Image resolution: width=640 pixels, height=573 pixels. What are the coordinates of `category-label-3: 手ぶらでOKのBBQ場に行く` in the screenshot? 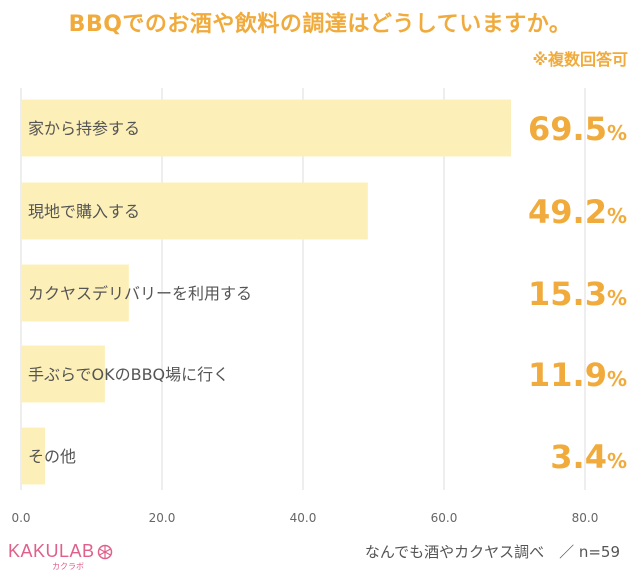 It's located at (128, 374).